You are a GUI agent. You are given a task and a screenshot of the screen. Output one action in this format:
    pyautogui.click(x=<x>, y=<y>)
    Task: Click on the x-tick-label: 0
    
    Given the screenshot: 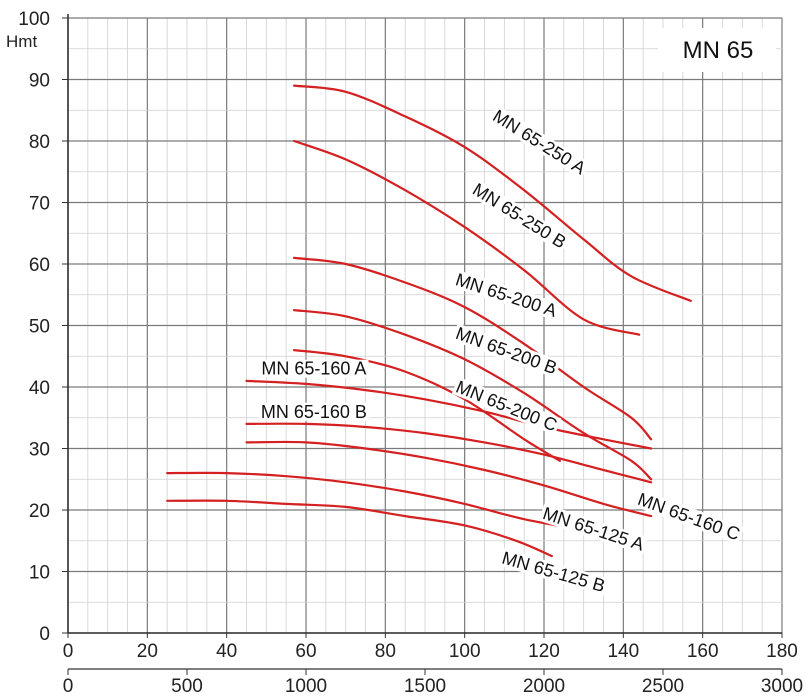 What is the action you would take?
    pyautogui.click(x=68, y=651)
    